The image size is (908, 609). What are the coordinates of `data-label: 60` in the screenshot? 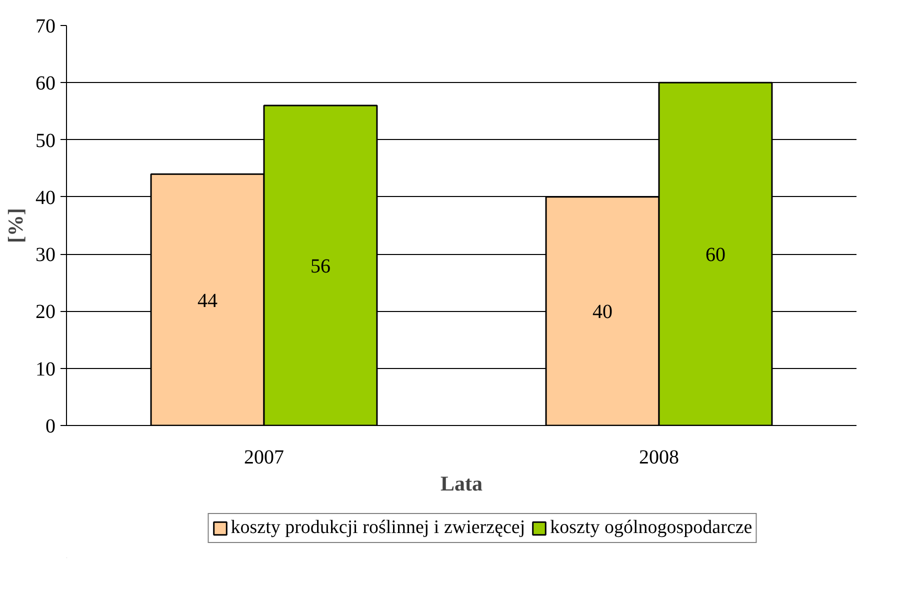 It's located at (715, 255).